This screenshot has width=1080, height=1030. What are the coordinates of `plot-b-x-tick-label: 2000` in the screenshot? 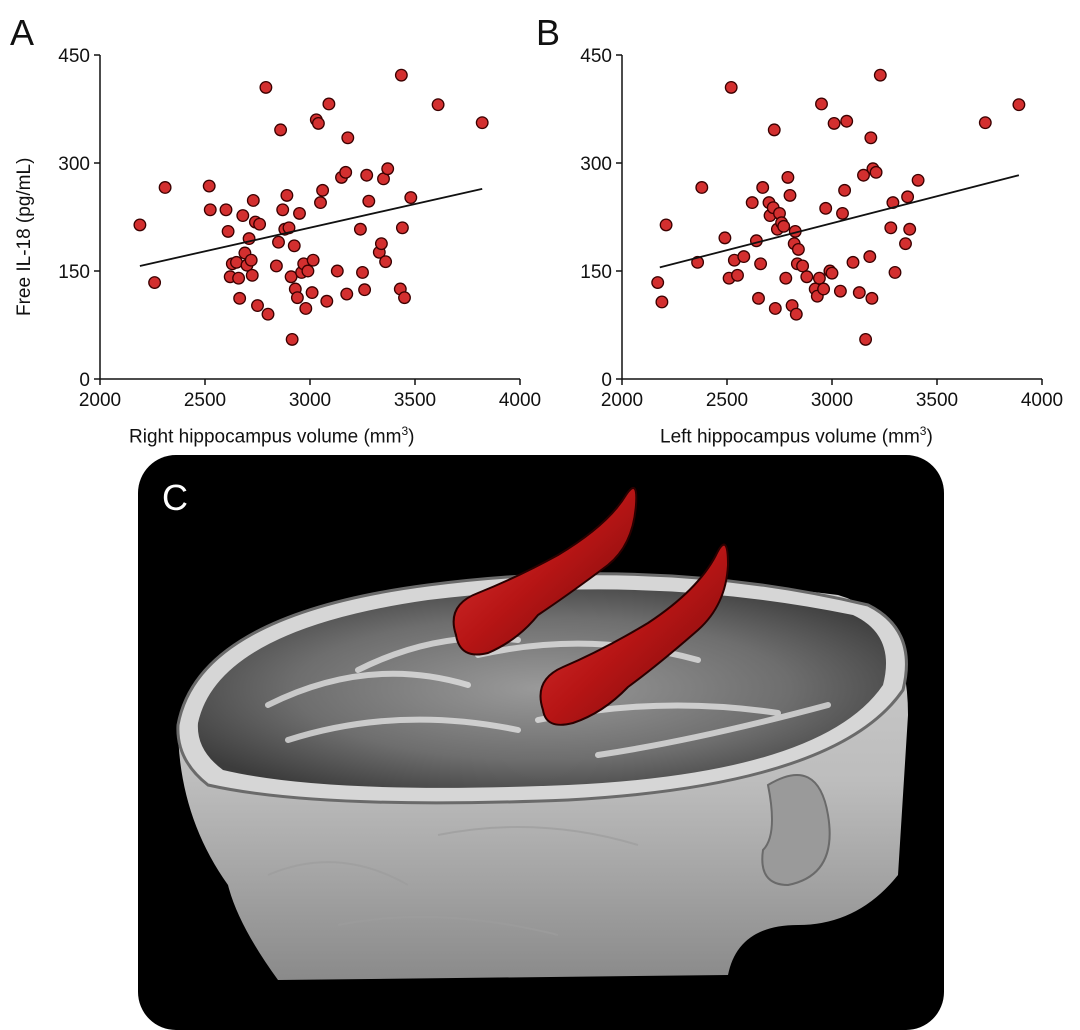 It's located at (622, 400).